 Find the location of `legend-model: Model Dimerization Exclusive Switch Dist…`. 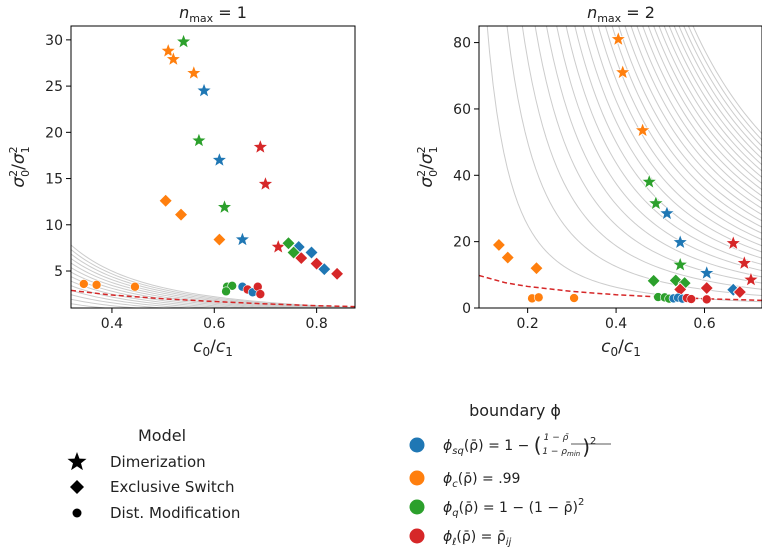

legend-model: Model Dimerization Exclusive Switch Dist… is located at coordinates (153, 474).